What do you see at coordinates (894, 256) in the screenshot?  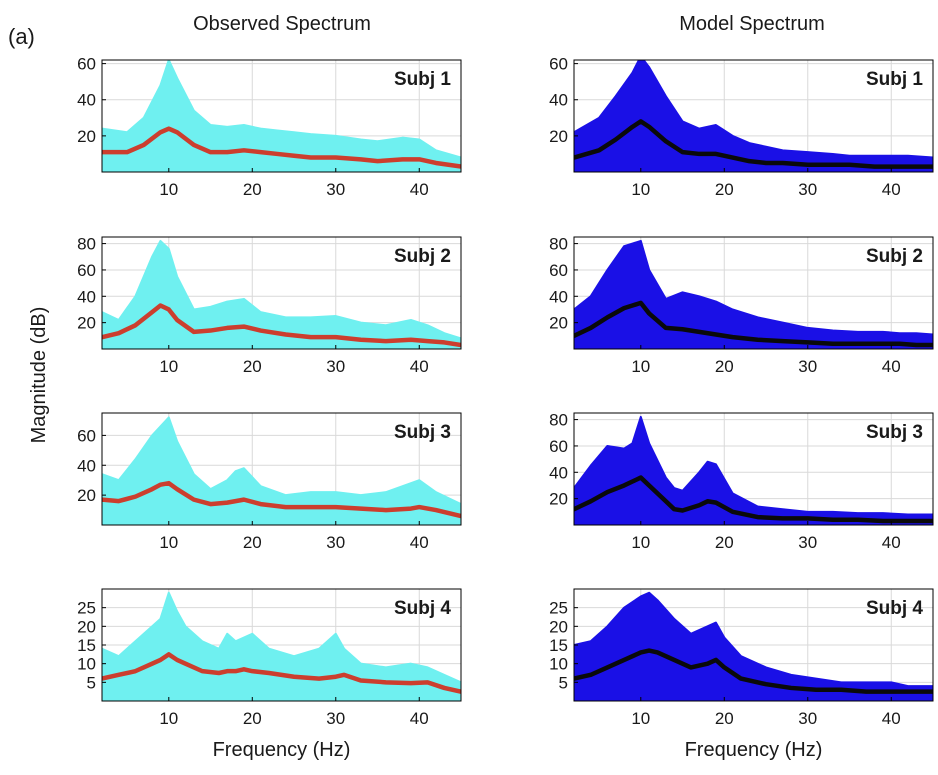 I see `subject-label-model-2: Subj 2` at bounding box center [894, 256].